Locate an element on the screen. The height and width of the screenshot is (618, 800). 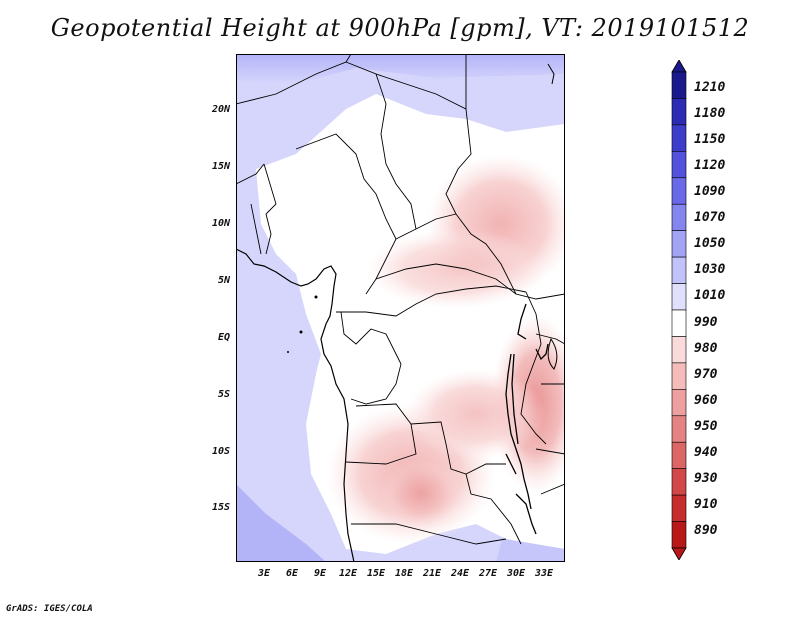
lat-tick: 20N is located at coordinates (220, 109).